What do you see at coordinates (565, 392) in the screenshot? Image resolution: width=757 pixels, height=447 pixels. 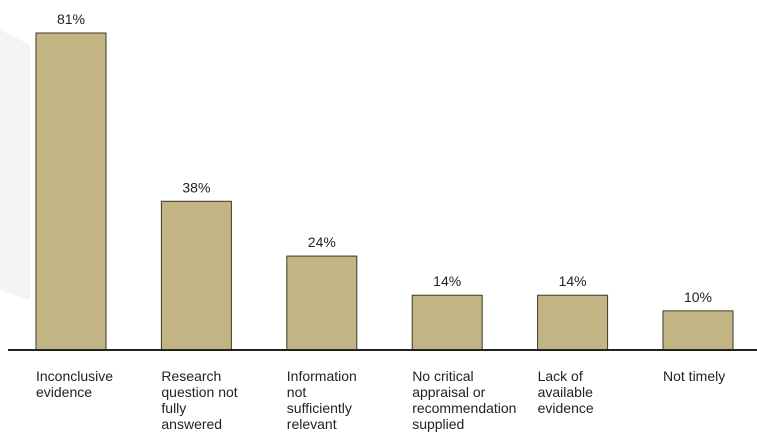 I see `x-tick-label: Lack of available evidence` at bounding box center [565, 392].